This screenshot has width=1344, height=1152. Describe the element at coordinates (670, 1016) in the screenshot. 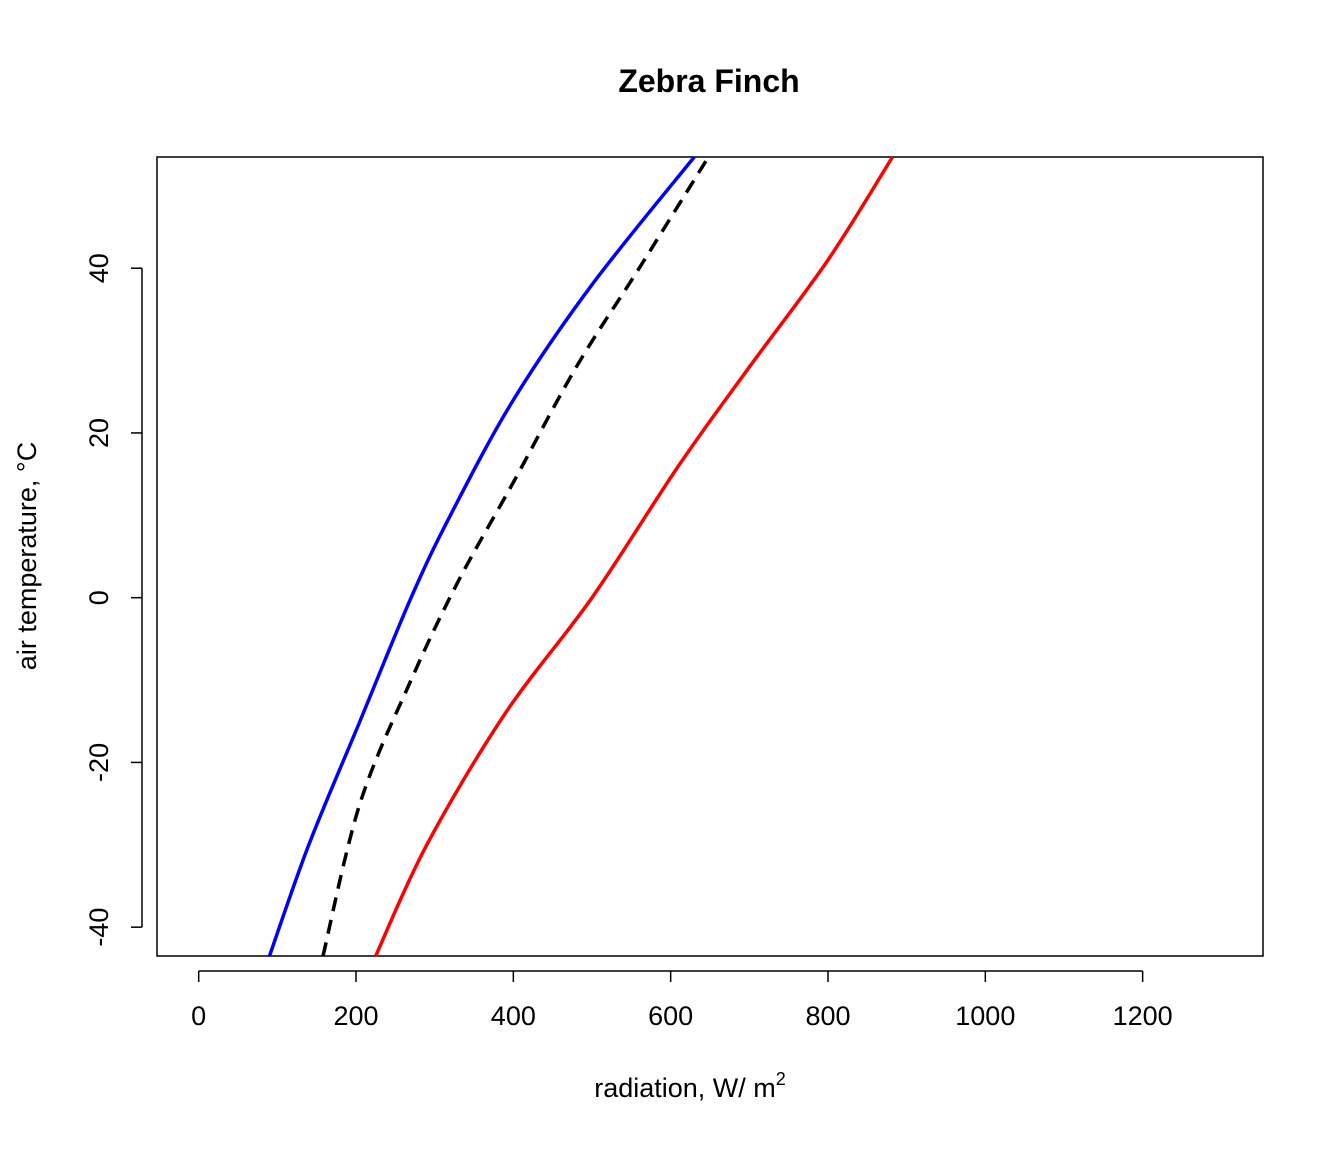

I see `x-tick-label: 600` at that location.